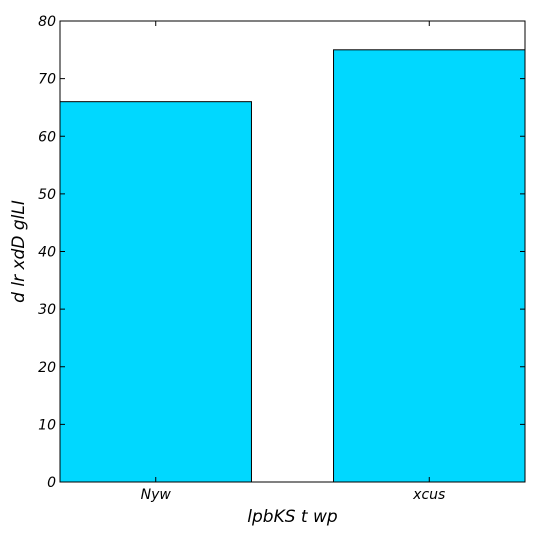 Image resolution: width=539 pixels, height=539 pixels. What do you see at coordinates (47, 253) in the screenshot?
I see `y-tick-label: 40` at bounding box center [47, 253].